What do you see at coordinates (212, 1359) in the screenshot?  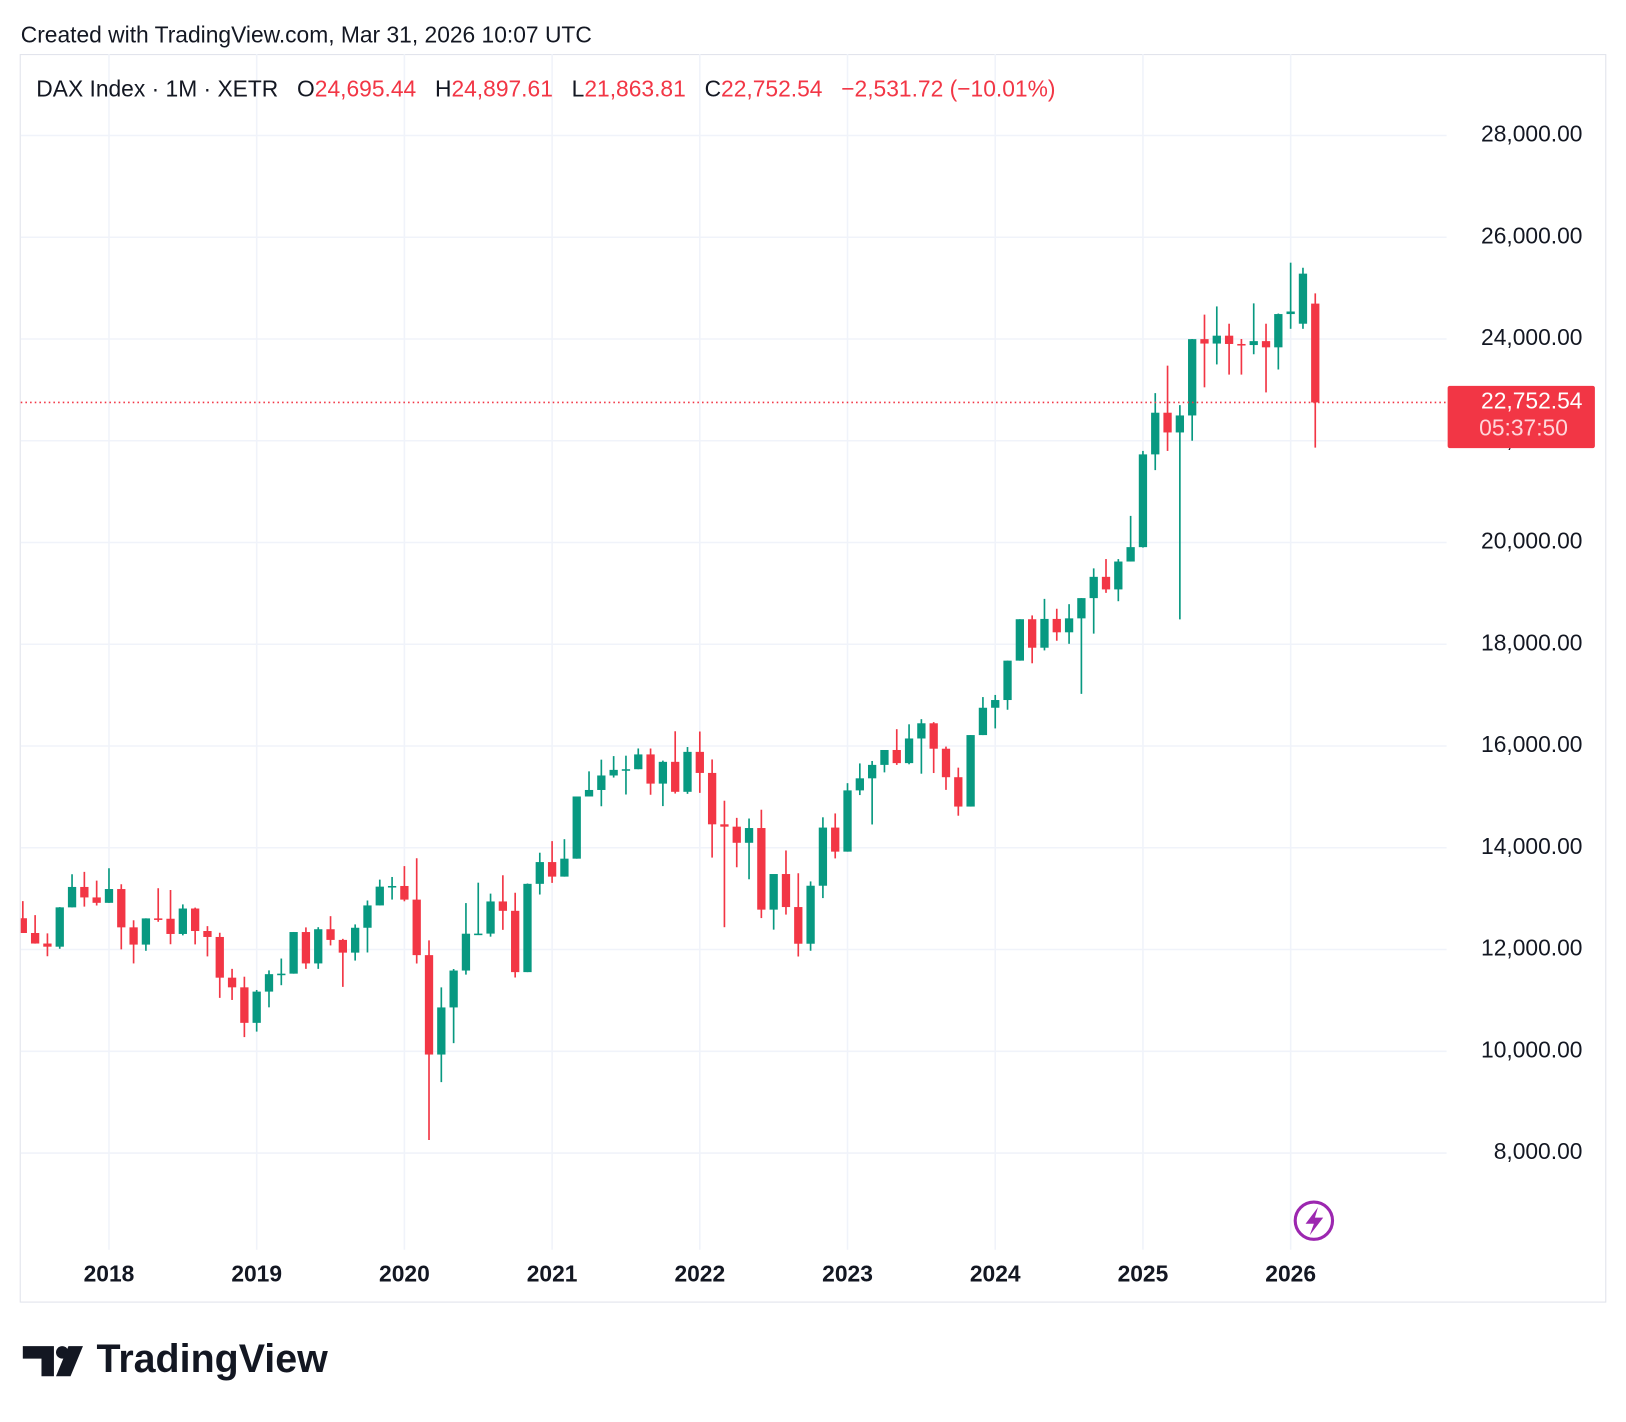 I see `brand-name: TradingView` at bounding box center [212, 1359].